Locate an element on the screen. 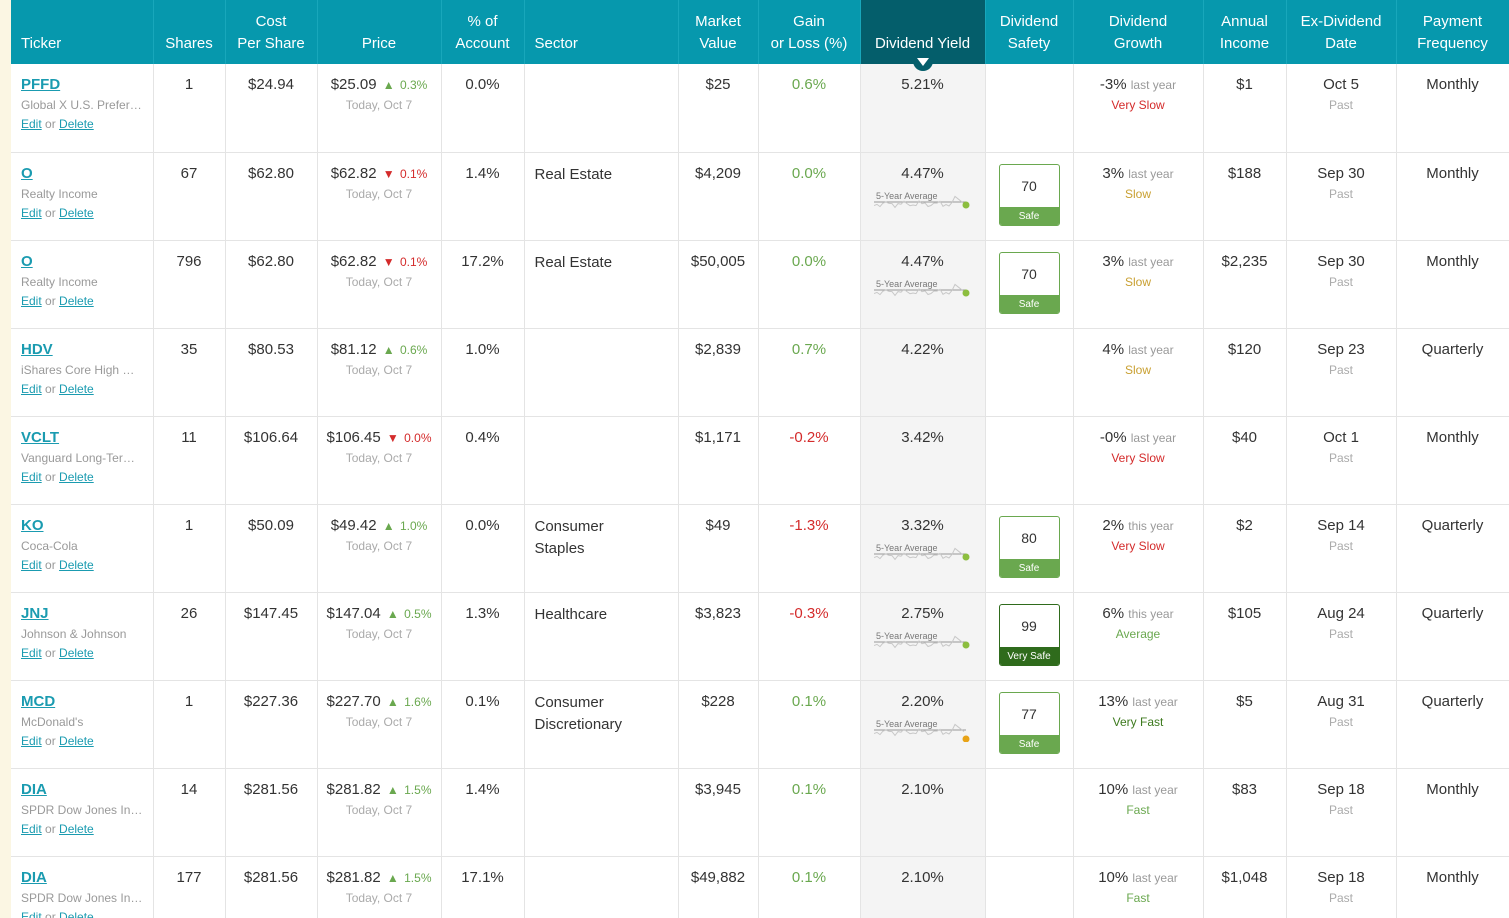 This screenshot has width=1509, height=918. safety-label: Very Safe is located at coordinates (1029, 655).